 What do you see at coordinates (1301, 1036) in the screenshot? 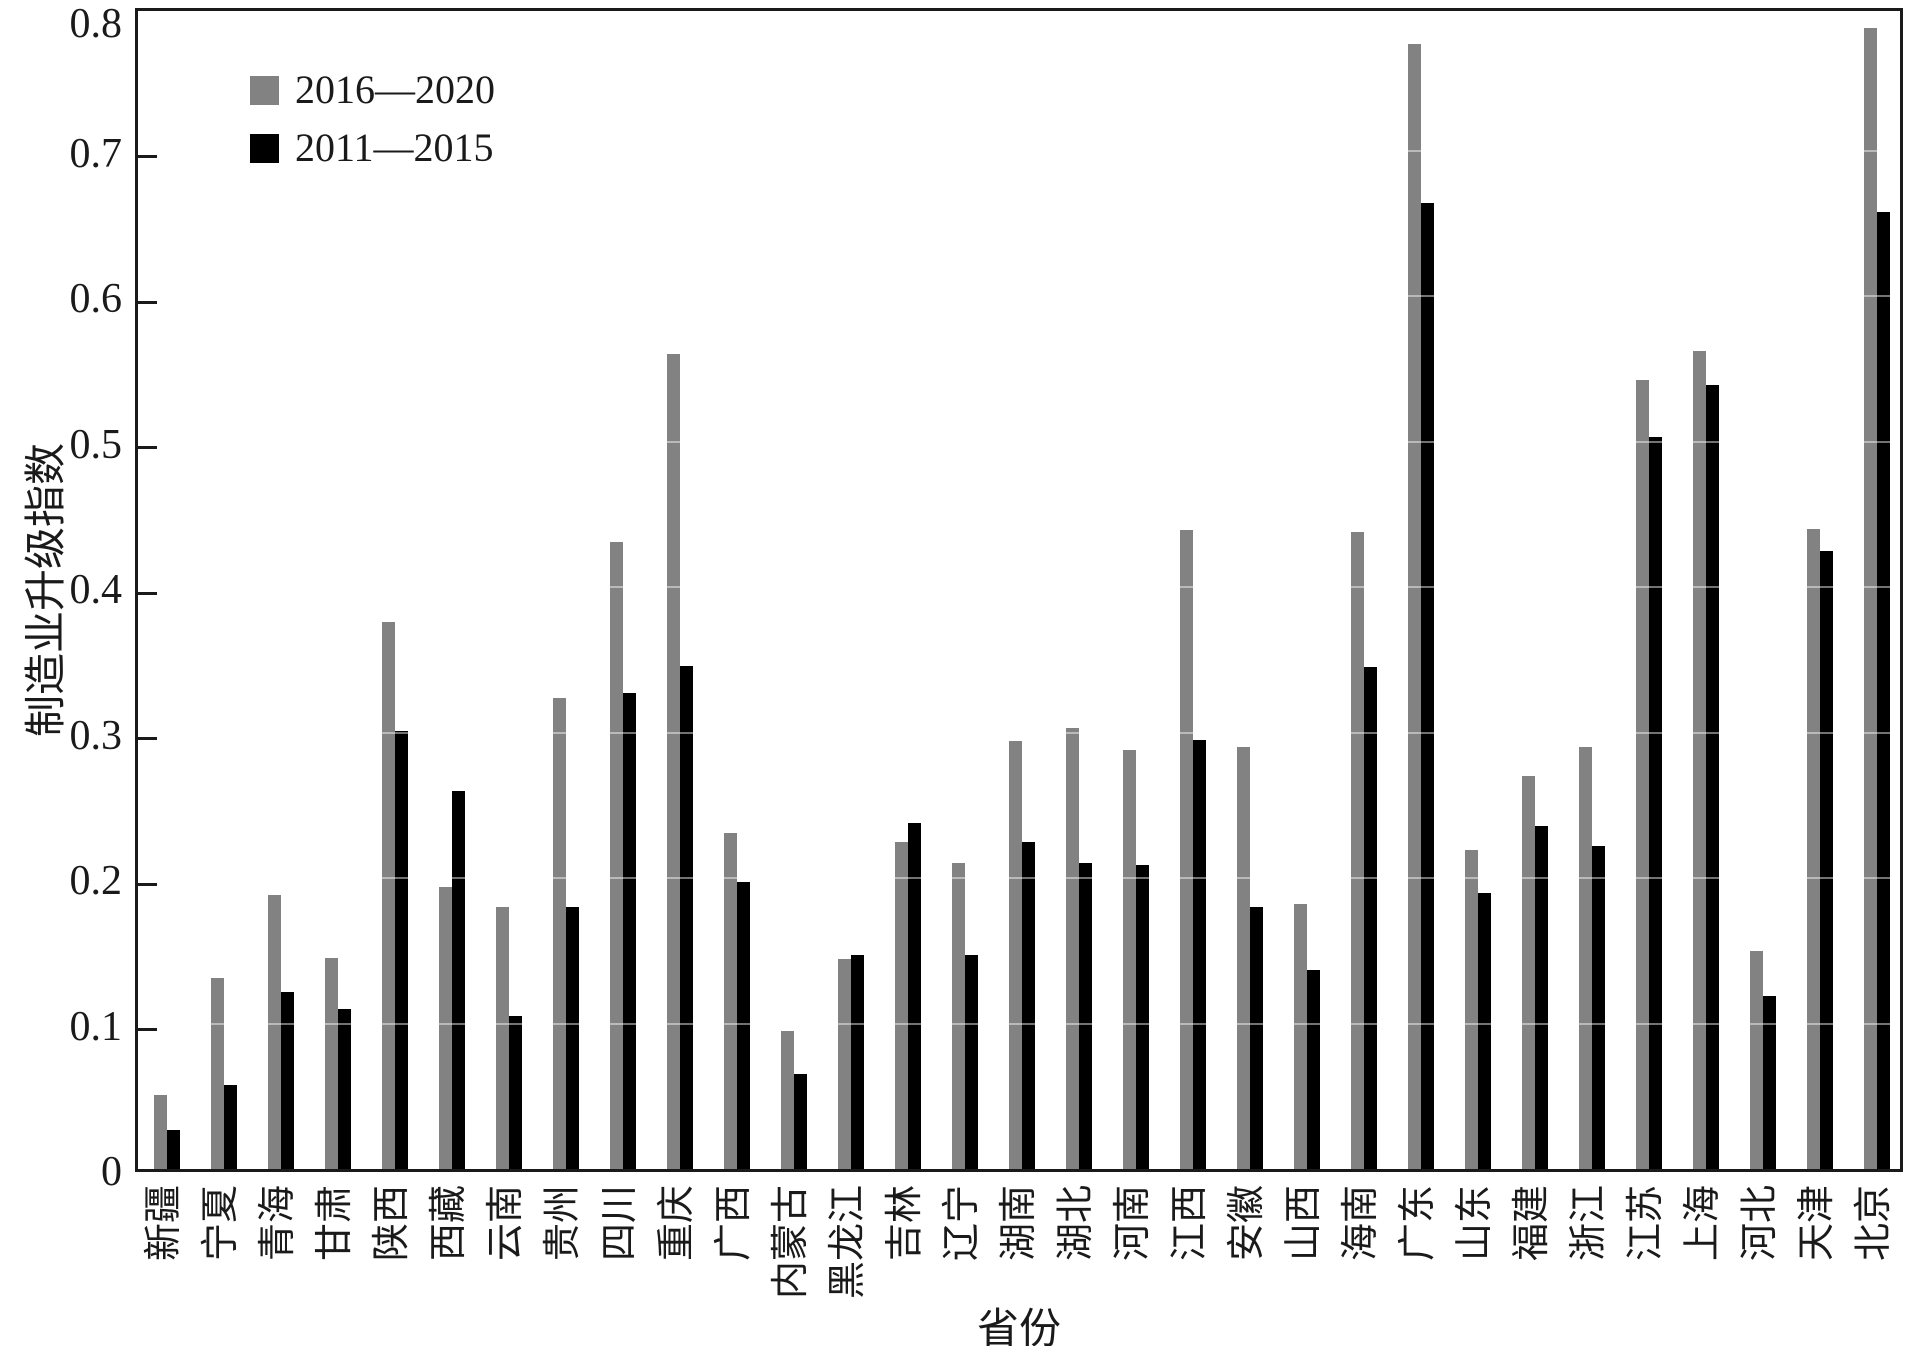
I see `bar-2016-2020-山西` at bounding box center [1301, 1036].